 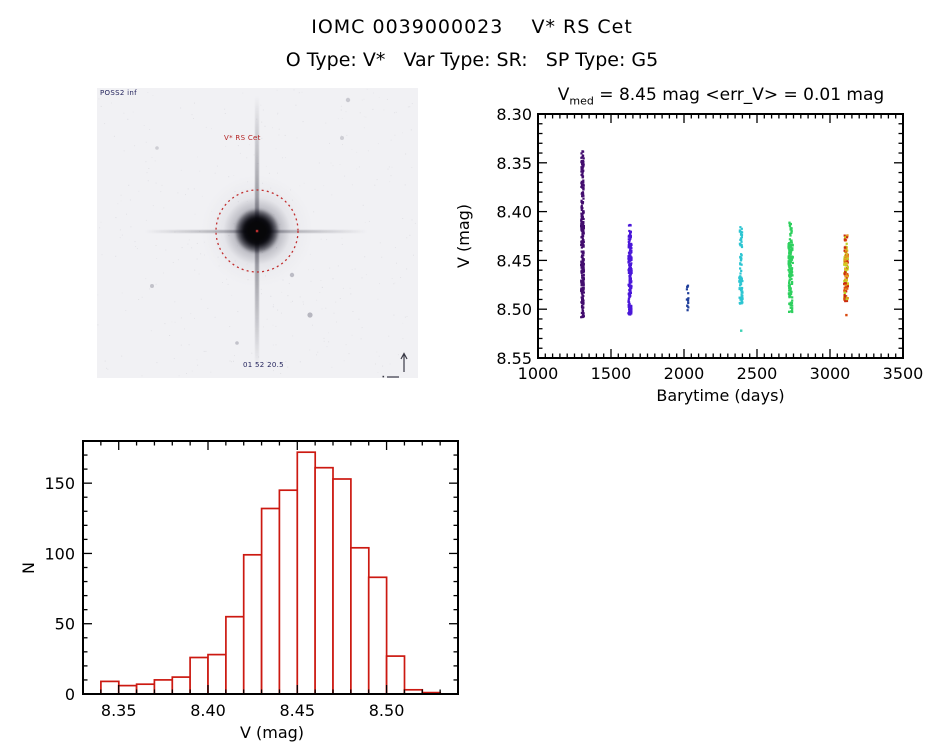 What do you see at coordinates (464, 236) in the screenshot?
I see `lightcurve-y-axis-label: V (mag)` at bounding box center [464, 236].